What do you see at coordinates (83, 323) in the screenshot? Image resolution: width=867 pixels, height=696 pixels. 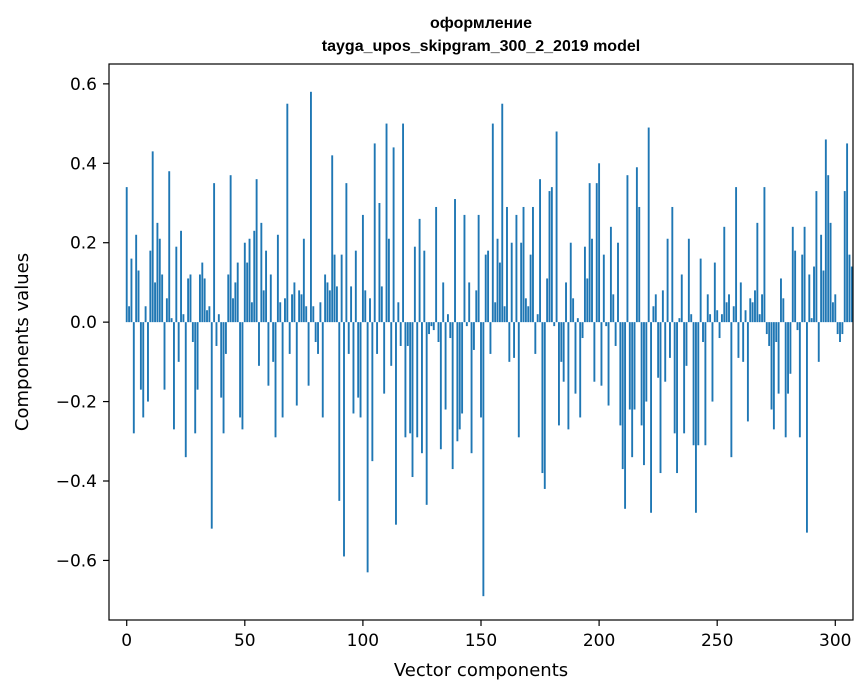 I see `y-tick-label: 0.0` at bounding box center [83, 323].